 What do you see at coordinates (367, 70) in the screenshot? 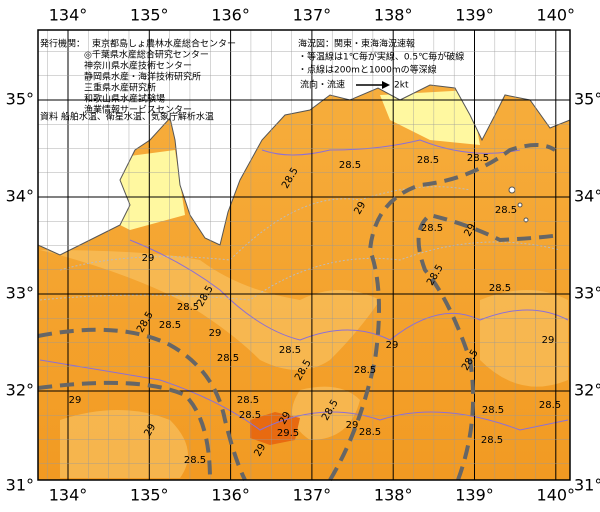
I see `legend-note: ・点線は200mと1000mの等深線` at bounding box center [367, 70].